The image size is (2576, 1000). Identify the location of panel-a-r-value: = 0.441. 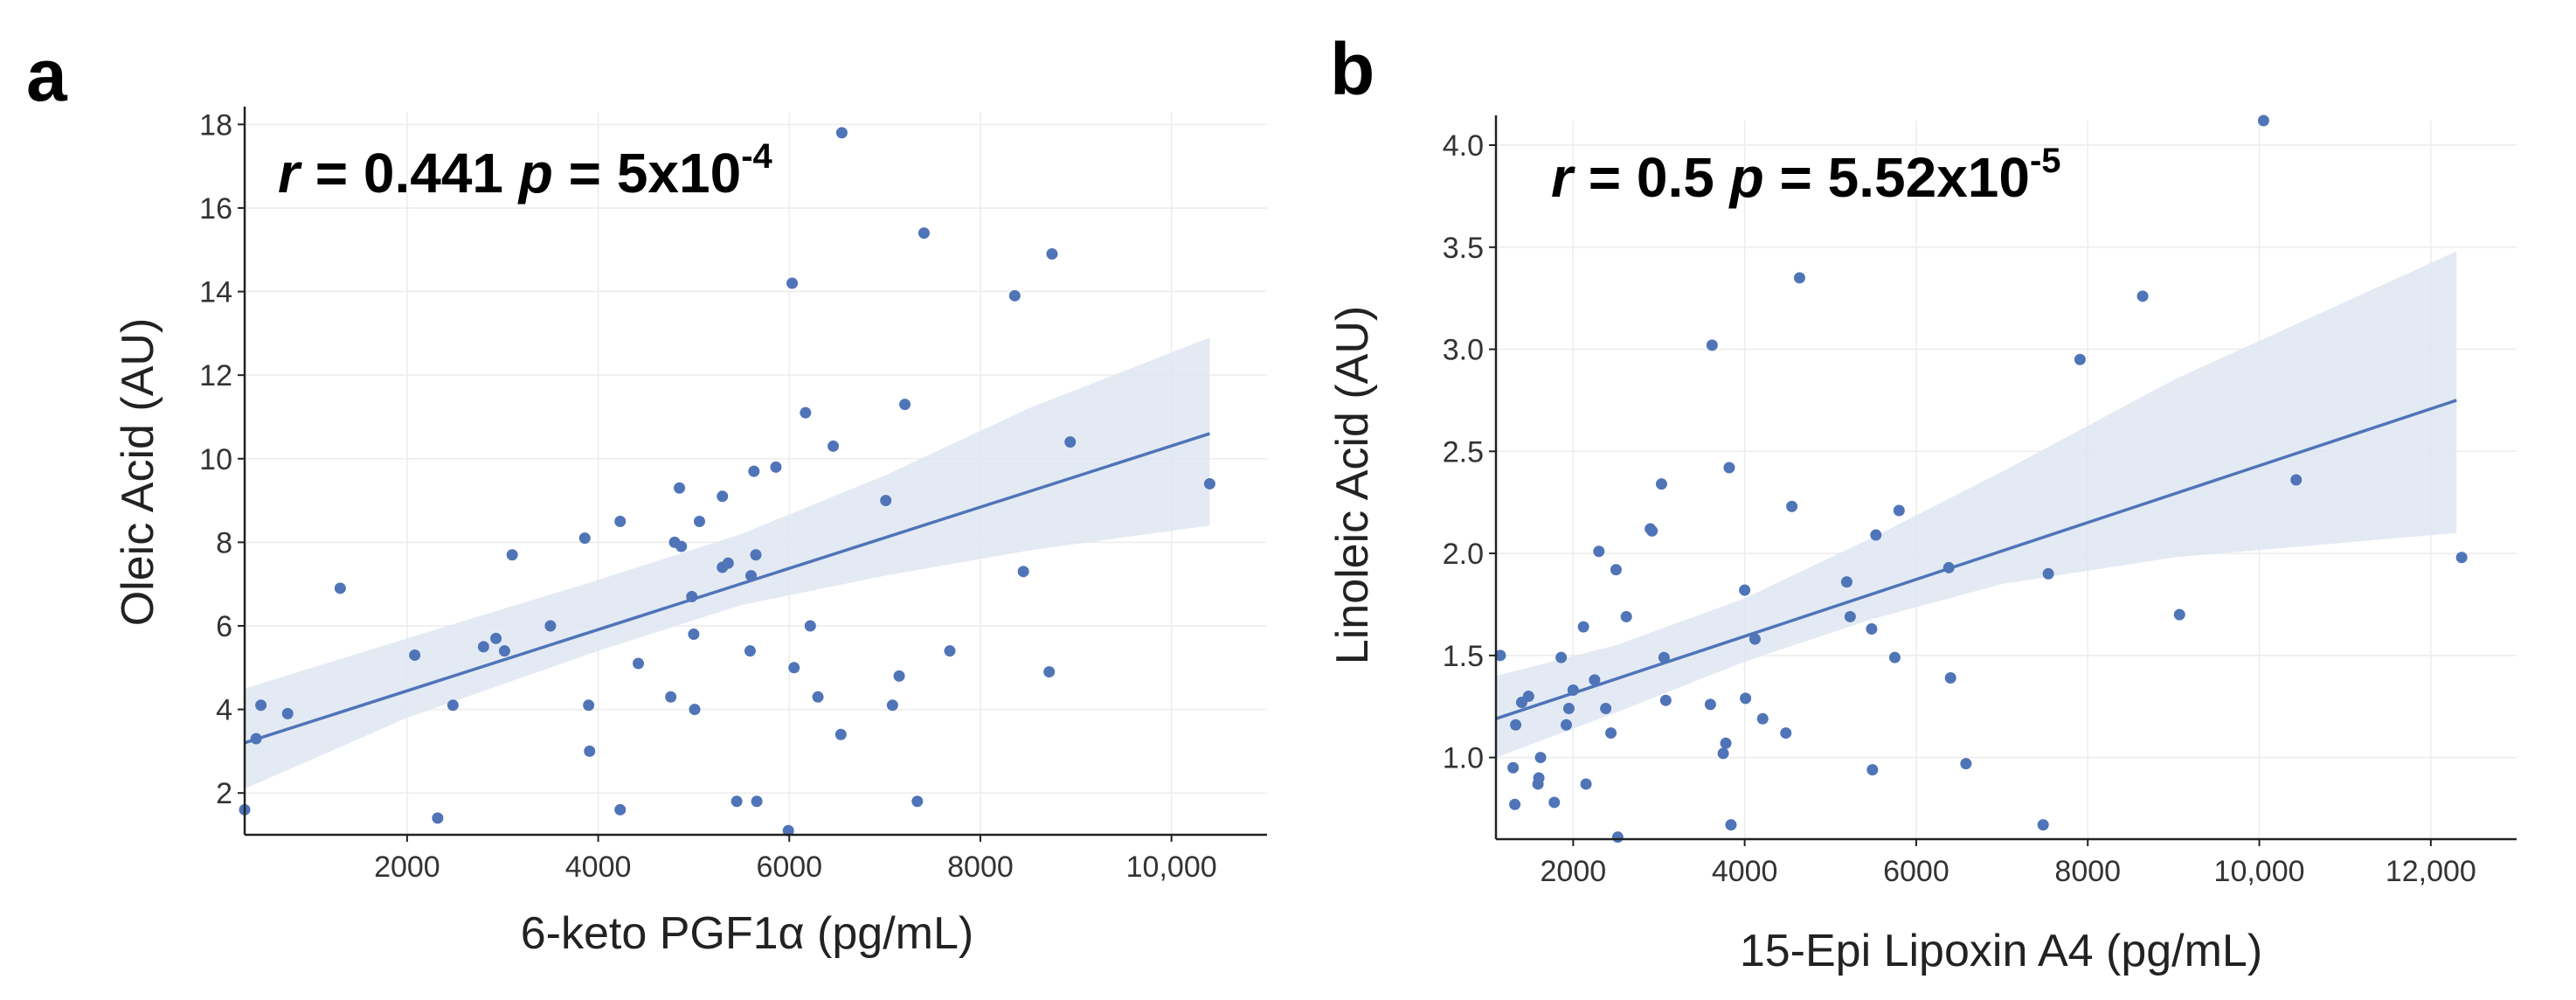
(409, 173).